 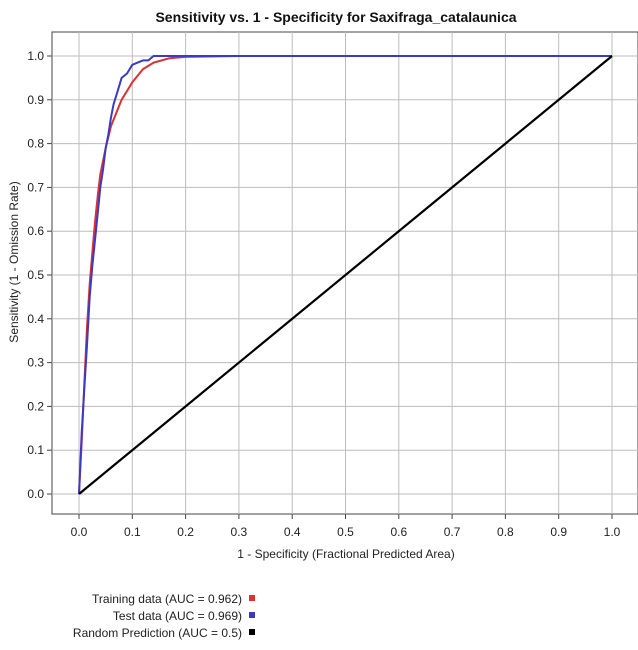 I want to click on y-tick-label: 0.2, so click(x=35, y=406).